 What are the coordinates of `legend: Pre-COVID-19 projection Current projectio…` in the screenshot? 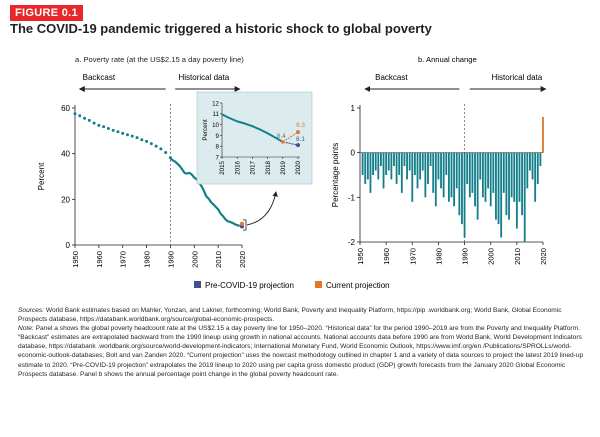 It's located at (292, 285).